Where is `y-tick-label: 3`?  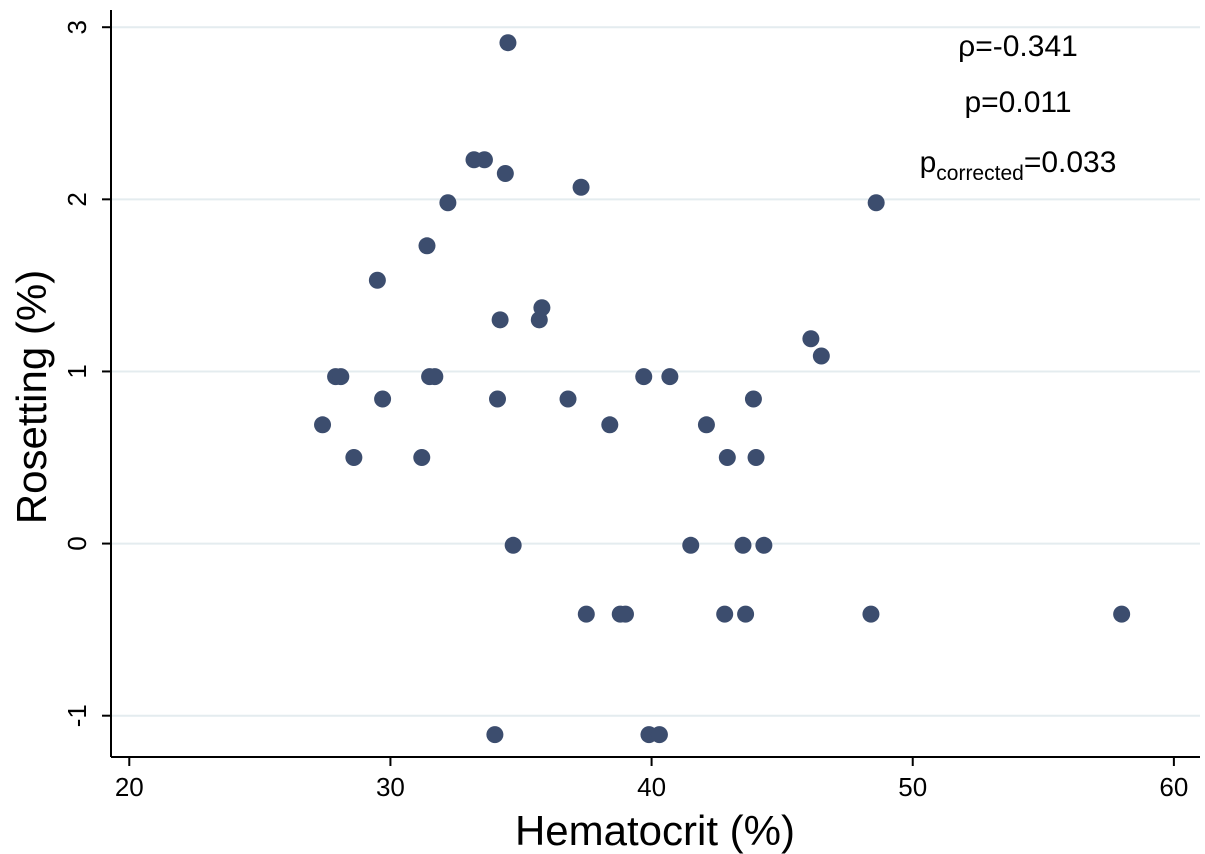 y-tick-label: 3 is located at coordinates (77, 27).